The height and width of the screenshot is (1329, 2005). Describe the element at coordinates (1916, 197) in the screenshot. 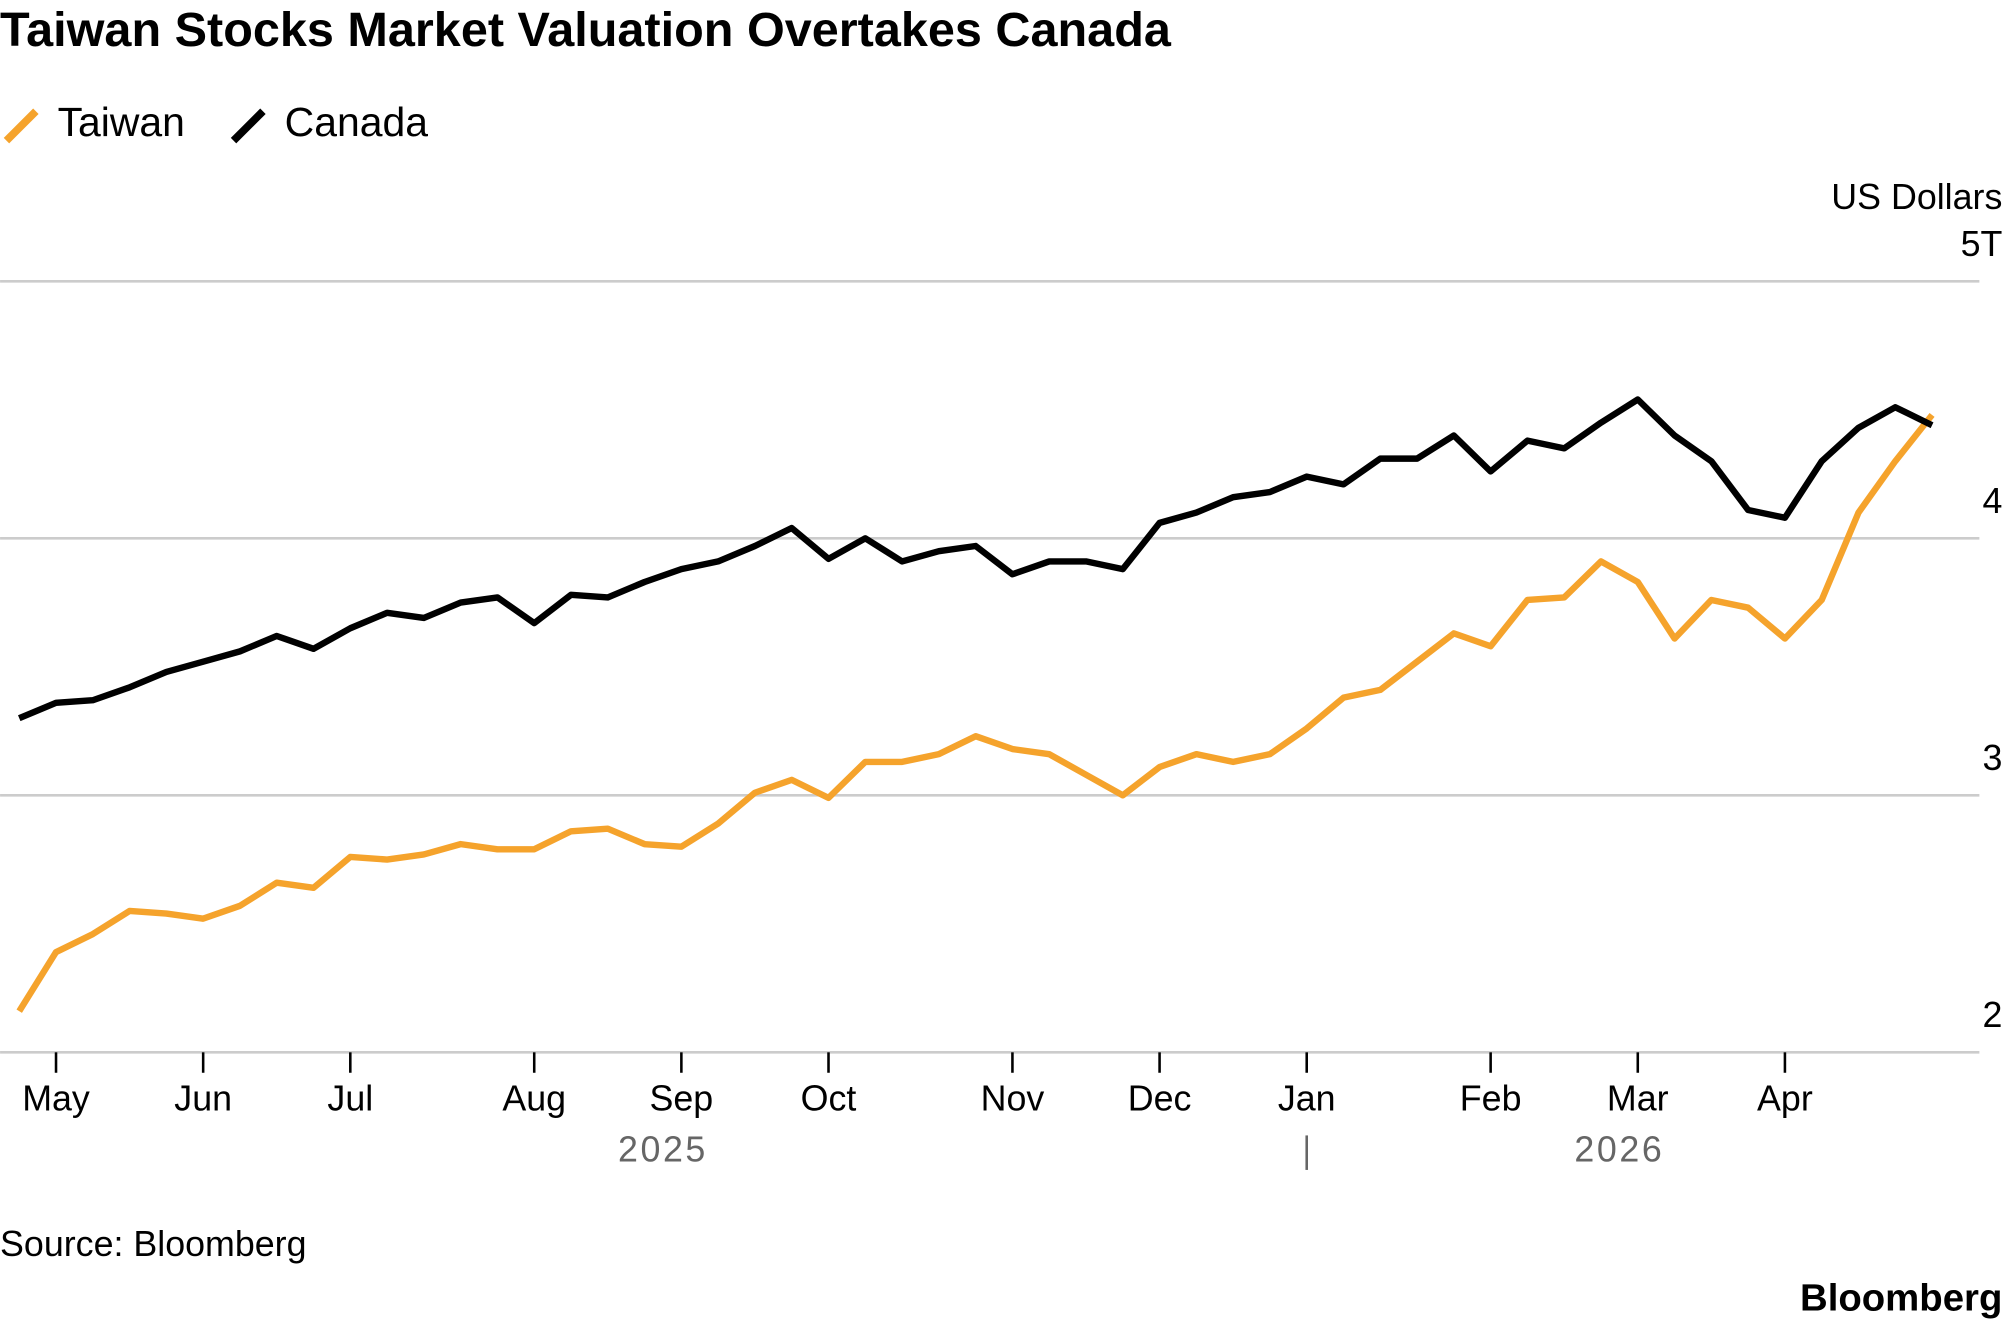

I see `y-axis-label: US Dollars` at that location.